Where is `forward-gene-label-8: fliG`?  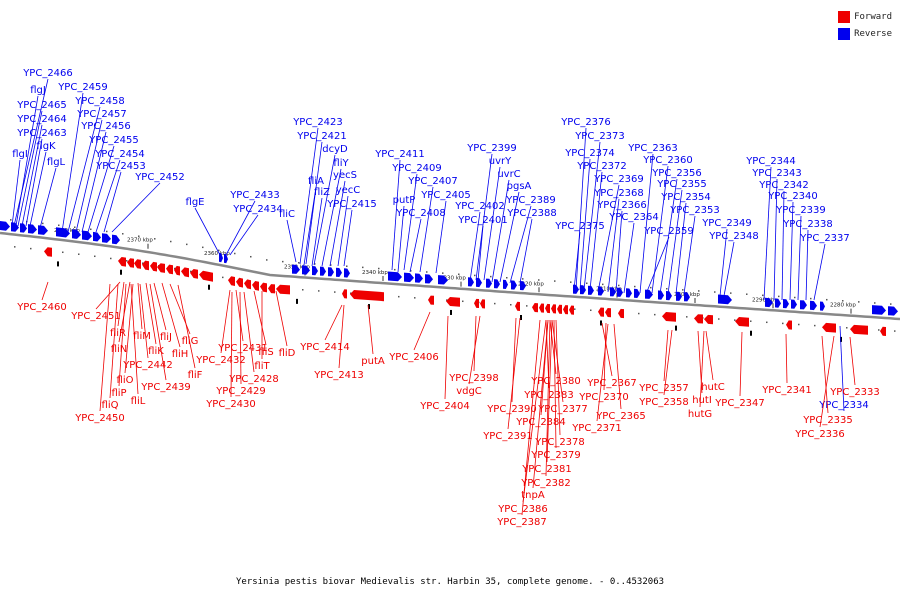
forward-gene-label-8: fliG is located at coordinates (190, 341).